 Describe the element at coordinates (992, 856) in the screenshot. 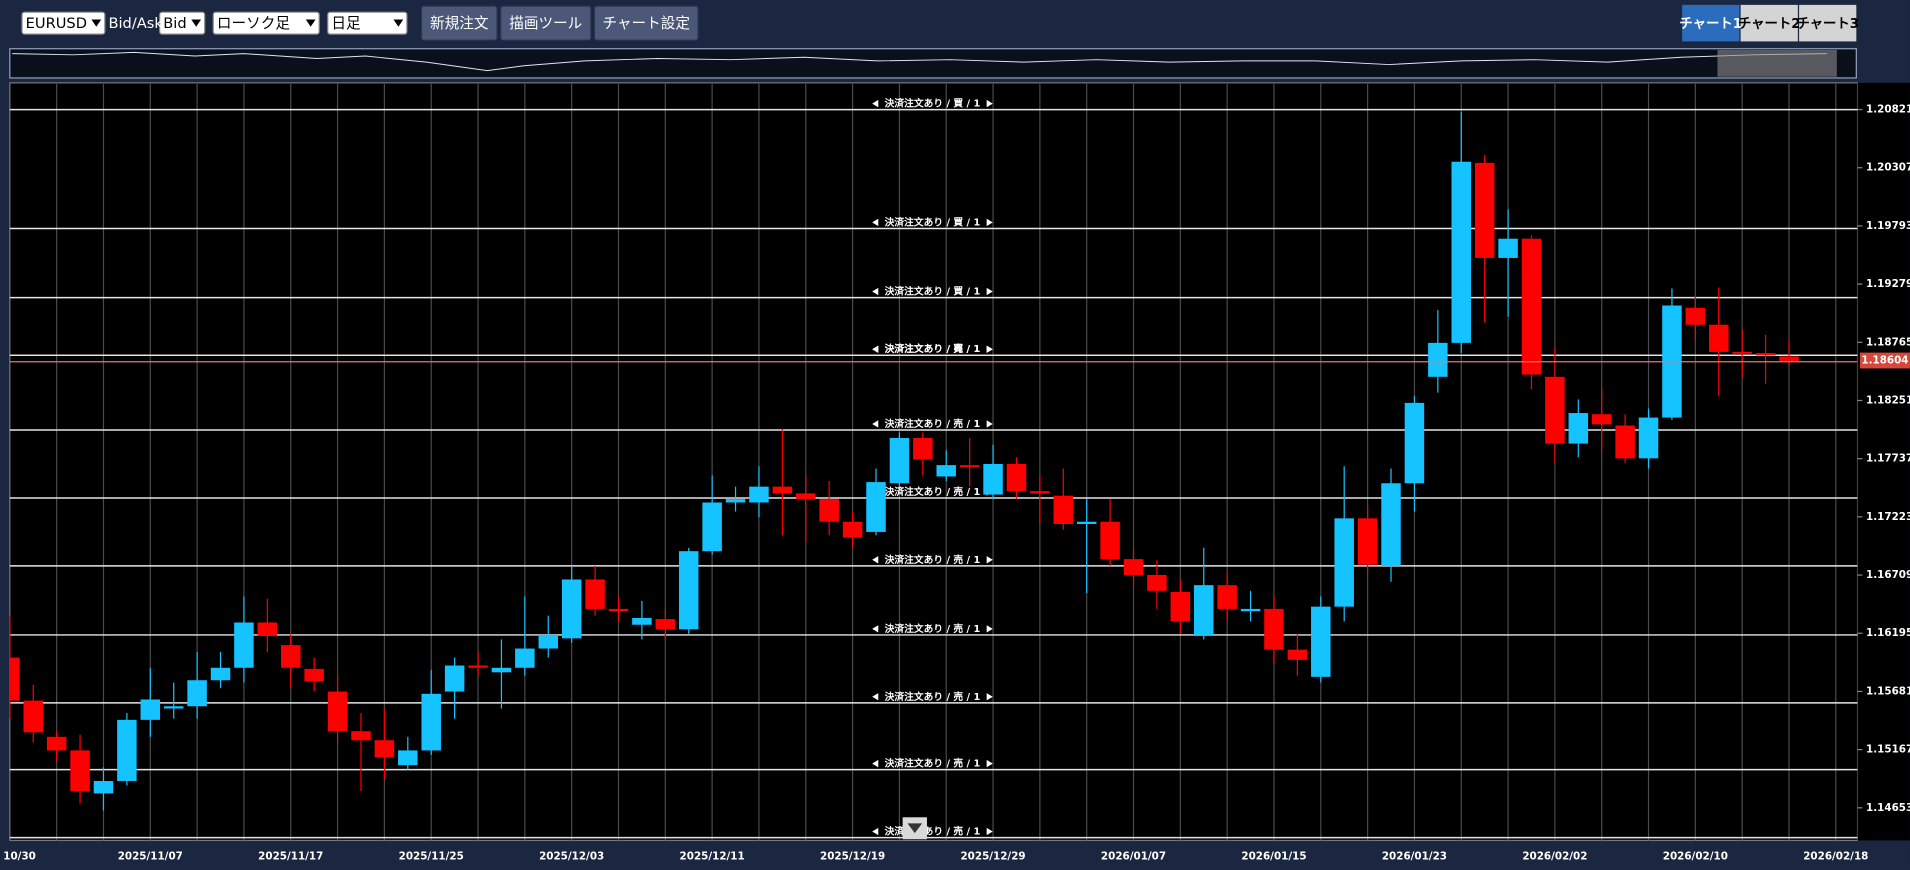

I see `x-tick-label: 2025/12/29` at that location.